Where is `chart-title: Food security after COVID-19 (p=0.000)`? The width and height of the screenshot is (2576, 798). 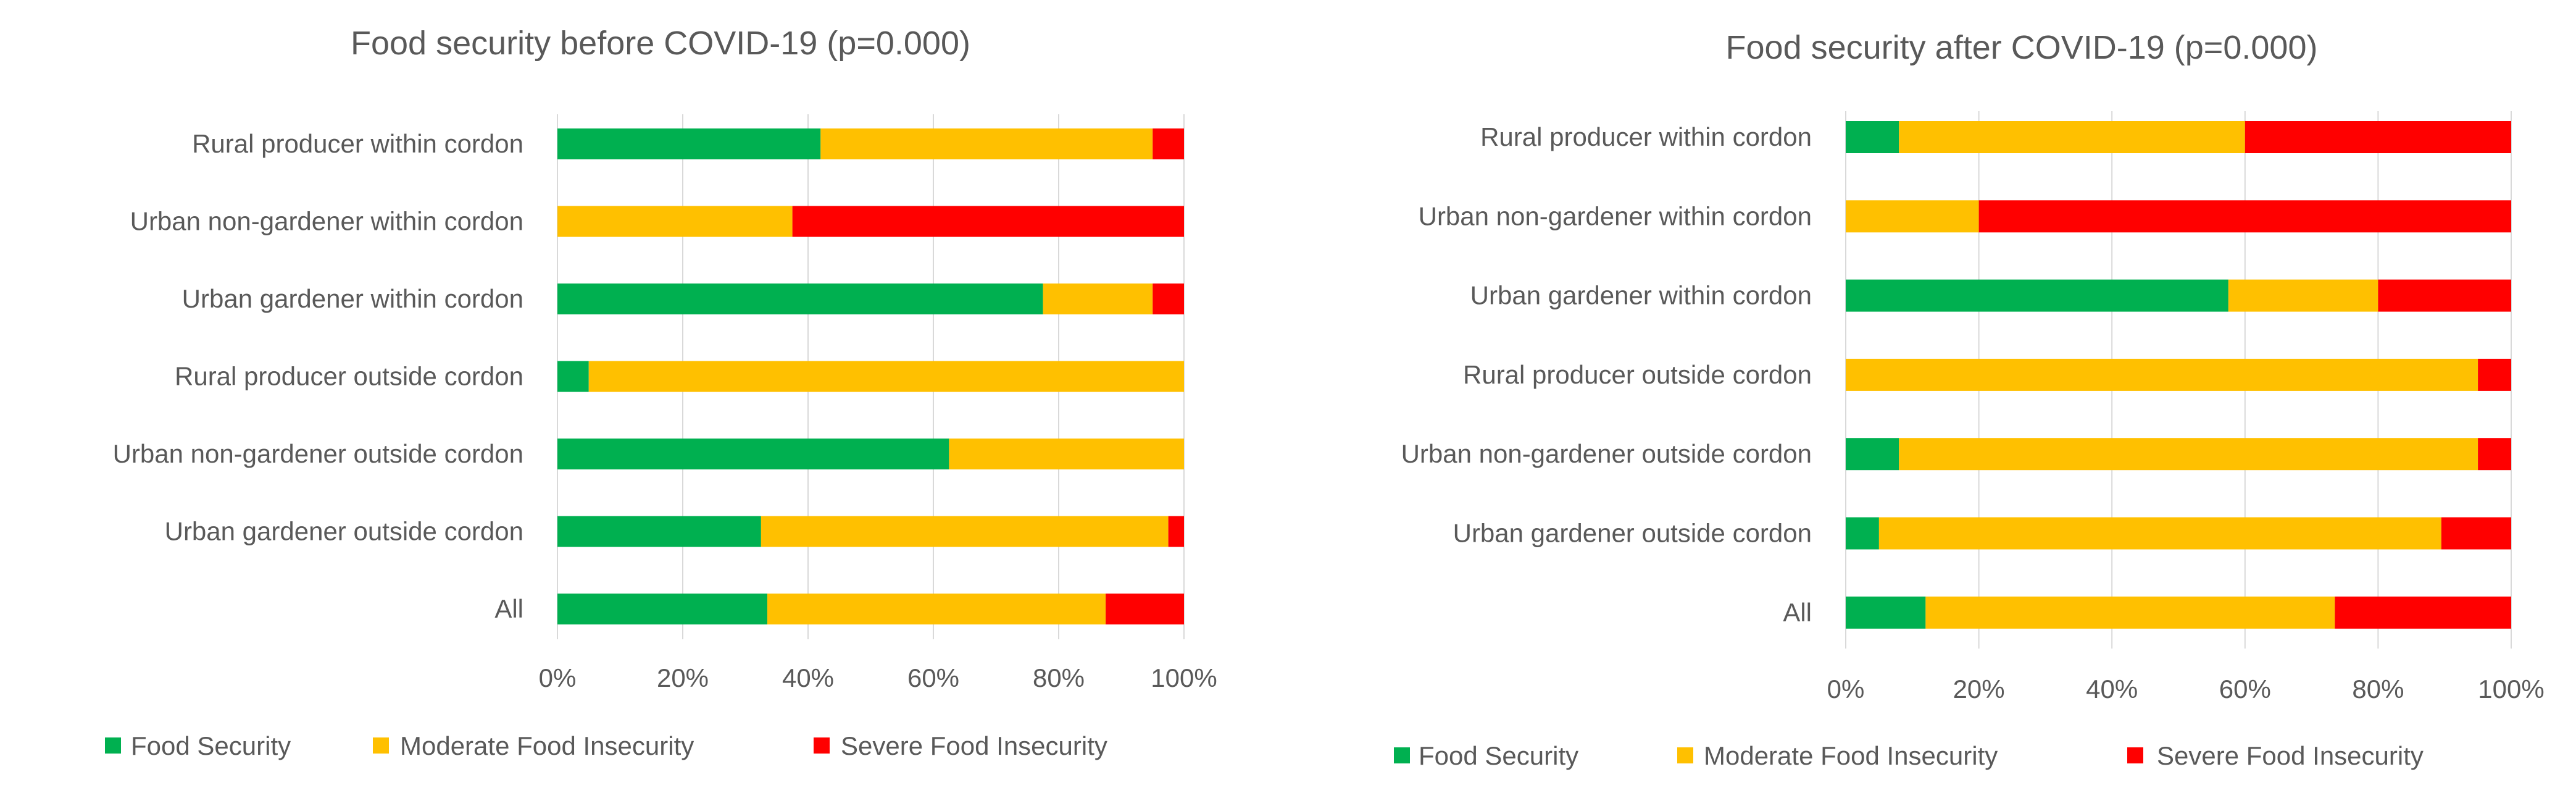
chart-title: Food security after COVID-19 (p=0.000) is located at coordinates (2022, 48).